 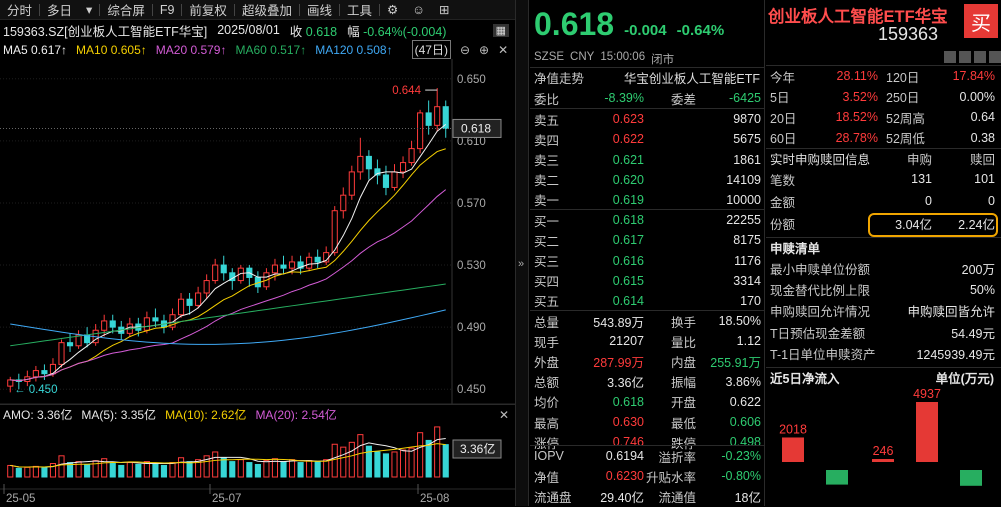 I want to click on settings-icon: ⚙, so click(x=392, y=10).